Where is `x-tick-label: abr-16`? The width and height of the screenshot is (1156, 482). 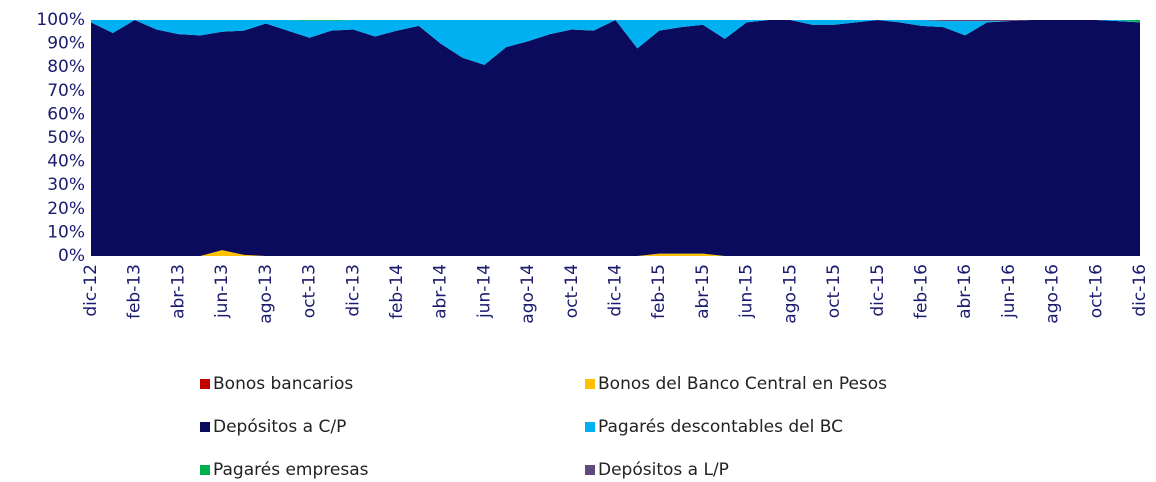 x-tick-label: abr-16 is located at coordinates (965, 291).